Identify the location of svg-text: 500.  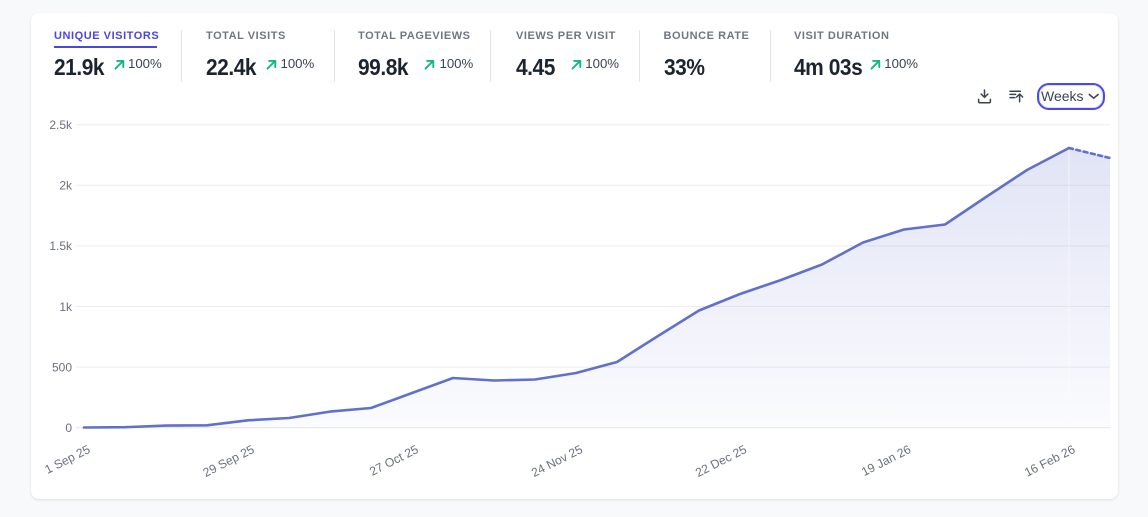
(62, 367).